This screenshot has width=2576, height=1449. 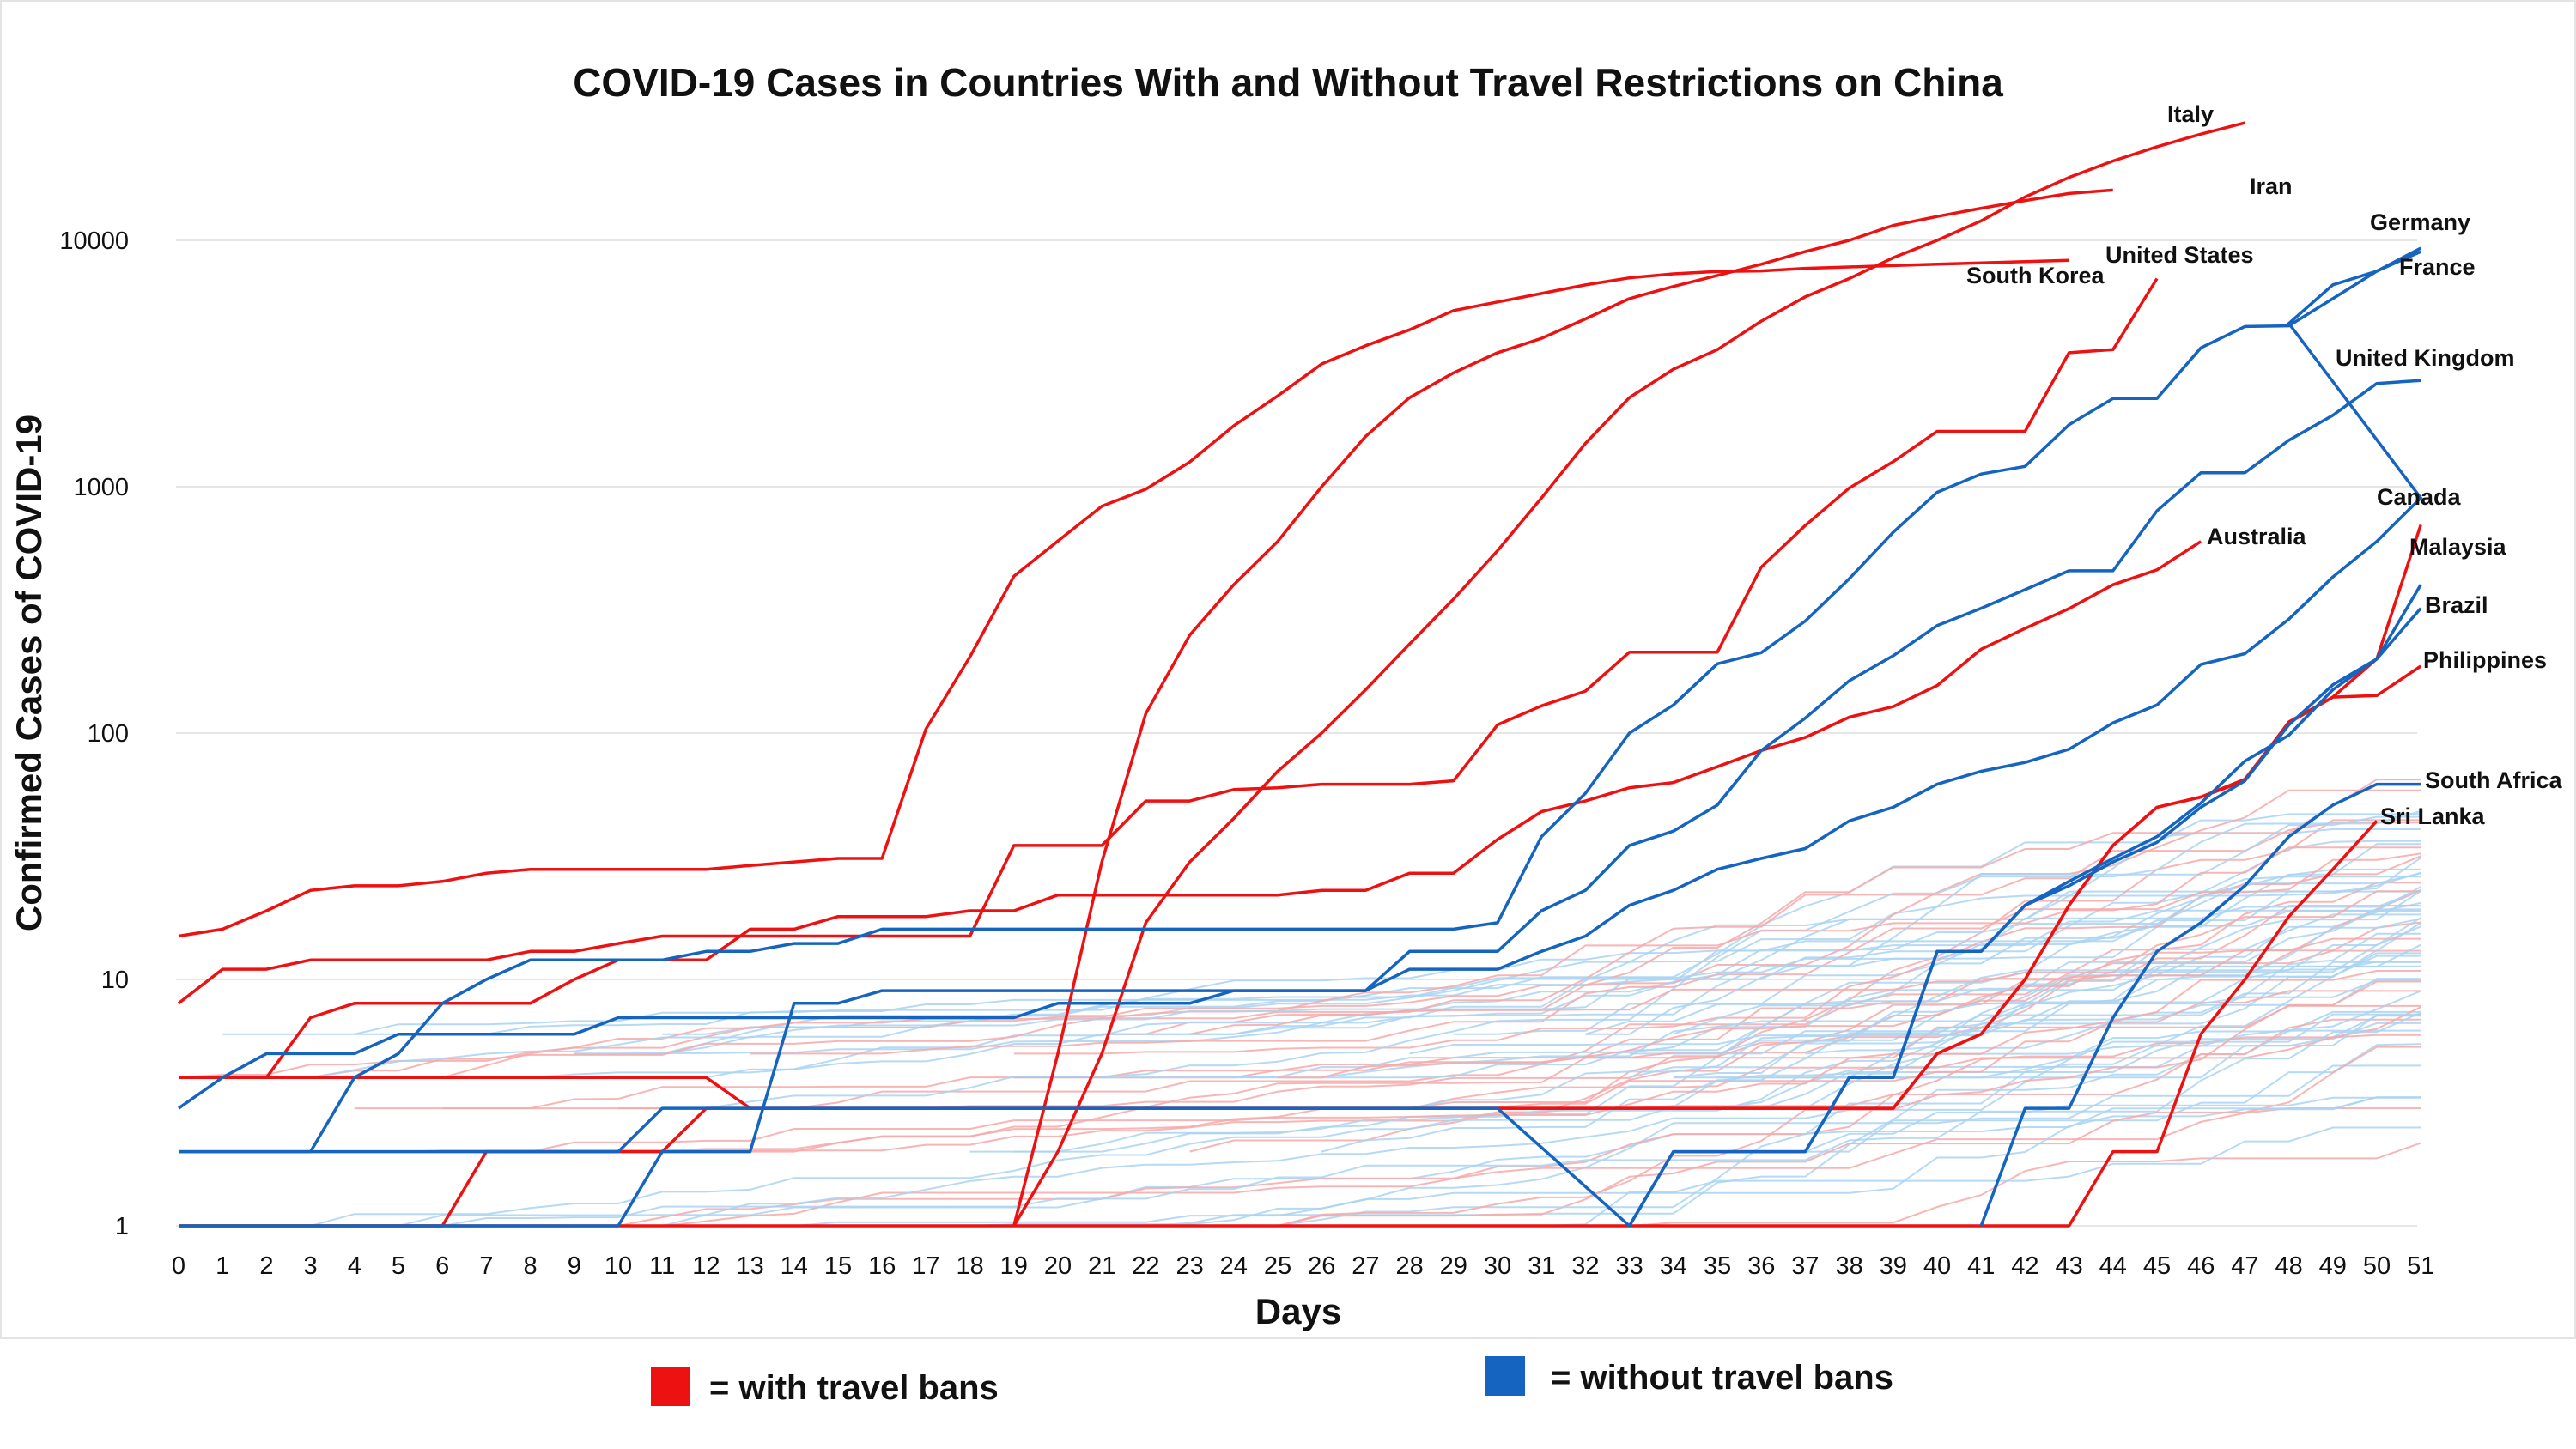 I want to click on x-tick-label: 32, so click(x=1585, y=1266).